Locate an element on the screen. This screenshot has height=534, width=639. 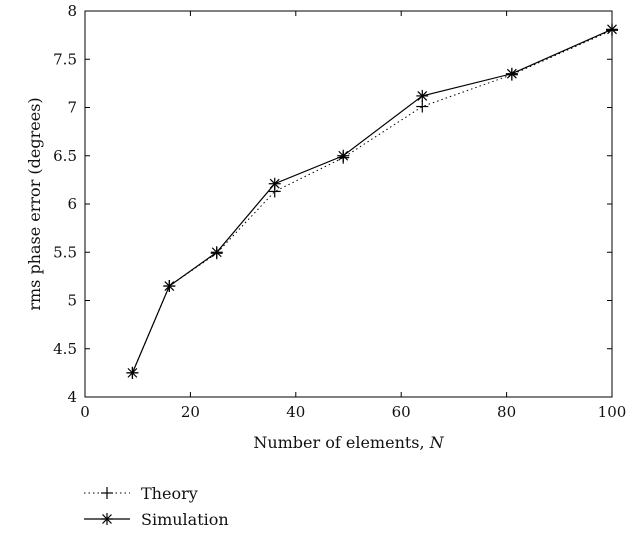
y-tick-label: 4.5 is located at coordinates (65, 349).